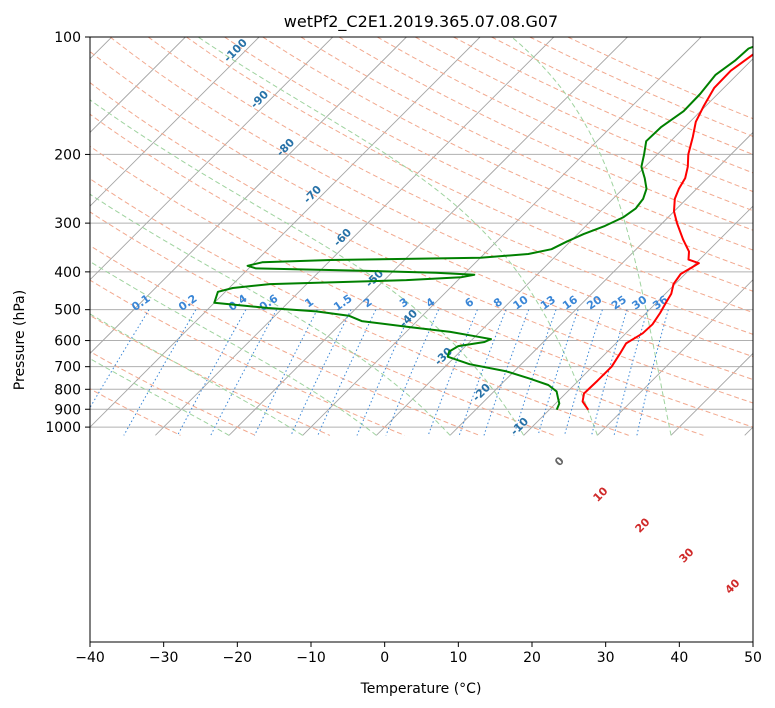  I want to click on y-tick-label: 200, so click(67, 155).